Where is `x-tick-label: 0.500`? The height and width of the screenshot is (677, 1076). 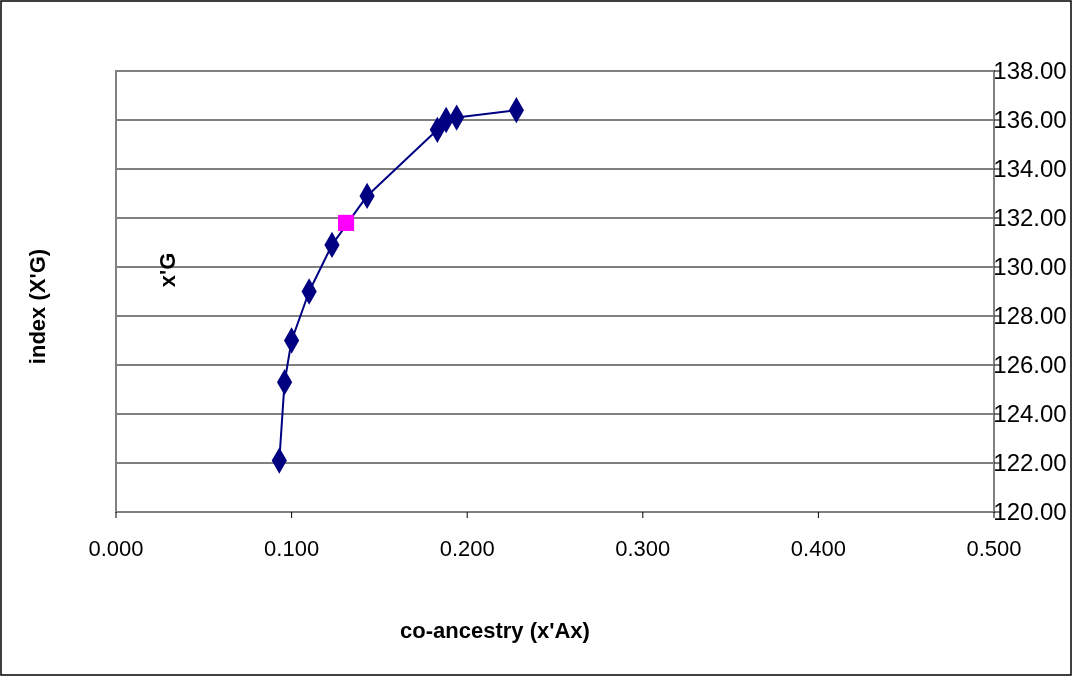 x-tick-label: 0.500 is located at coordinates (994, 548).